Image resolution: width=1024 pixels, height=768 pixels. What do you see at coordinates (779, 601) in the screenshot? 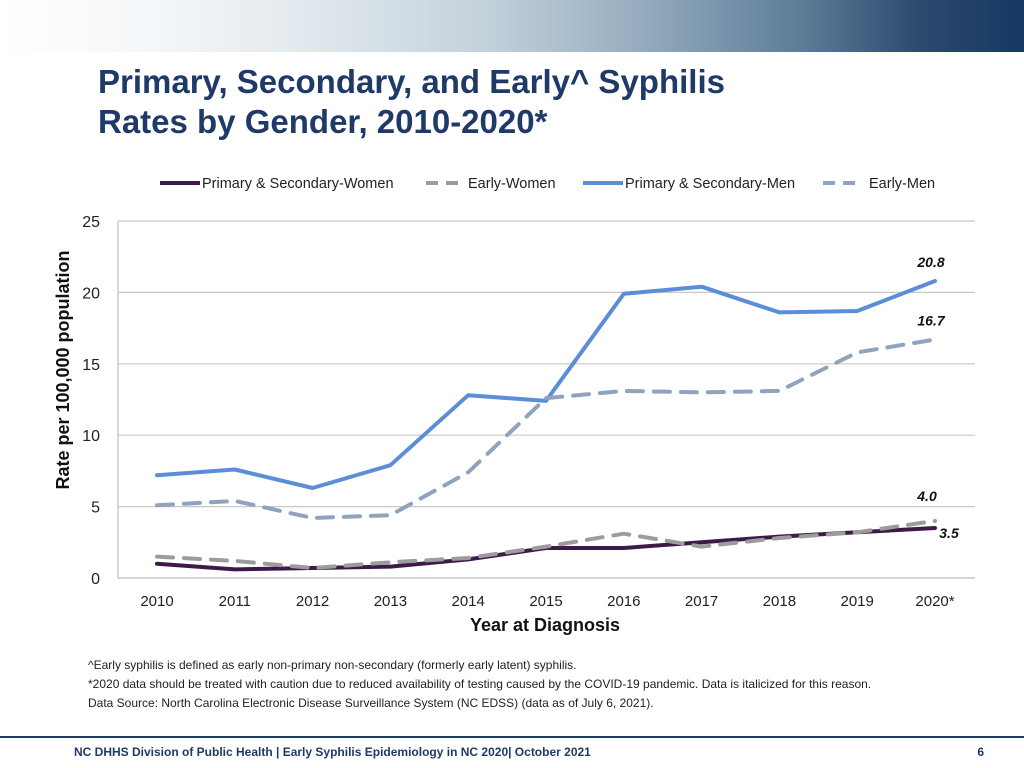
I see `x-tick-label: 2018` at bounding box center [779, 601].